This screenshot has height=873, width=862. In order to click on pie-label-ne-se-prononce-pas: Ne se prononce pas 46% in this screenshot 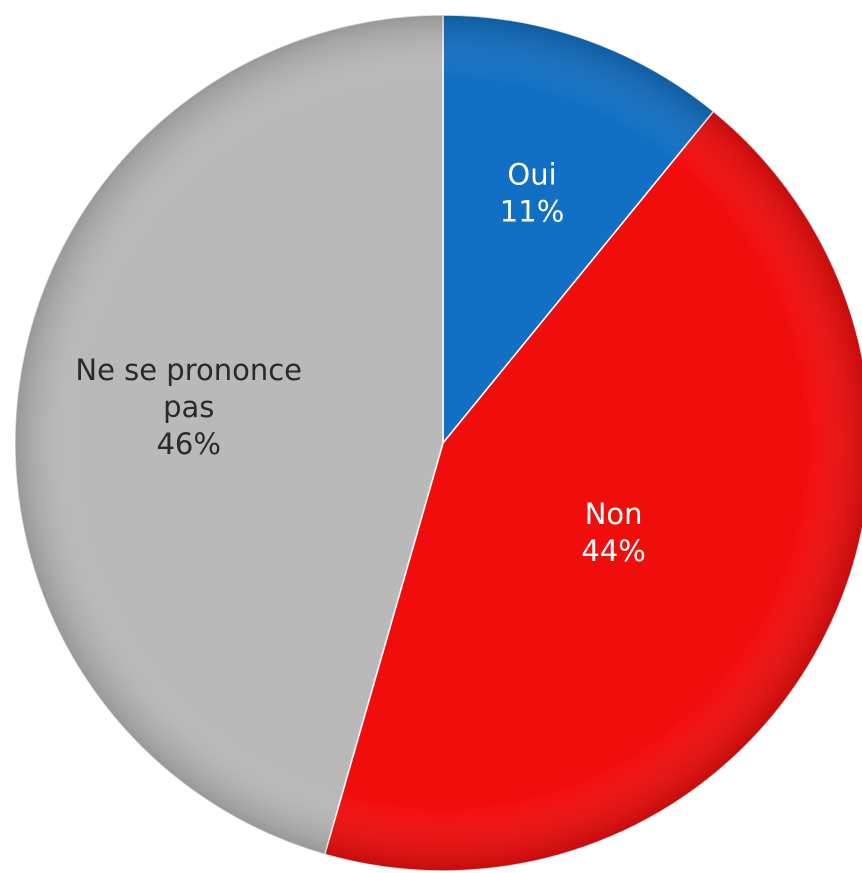, I will do `click(188, 407)`.